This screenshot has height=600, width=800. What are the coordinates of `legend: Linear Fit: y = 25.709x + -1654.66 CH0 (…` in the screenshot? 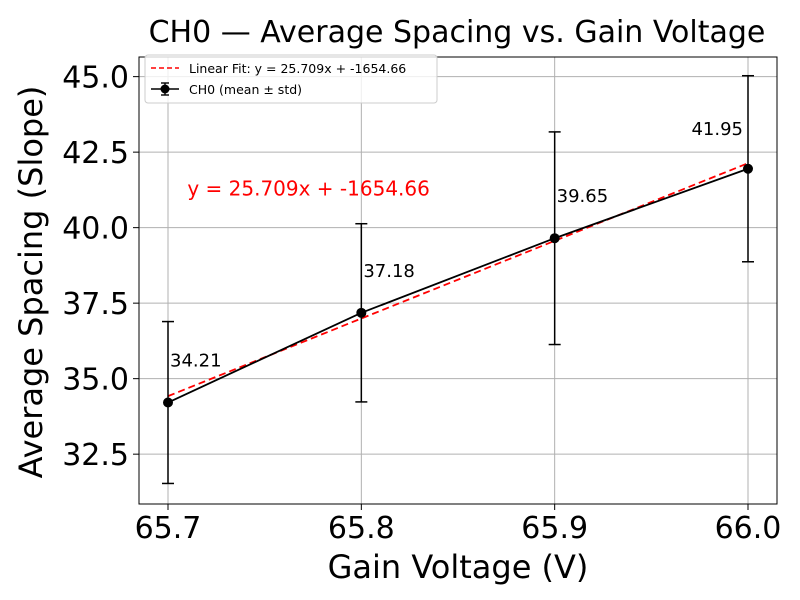 It's located at (291, 79).